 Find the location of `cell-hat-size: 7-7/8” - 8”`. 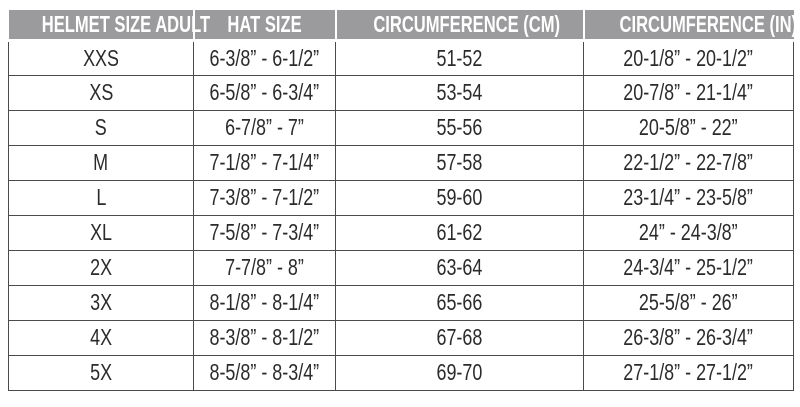

cell-hat-size: 7-7/8” - 8” is located at coordinates (264, 267).